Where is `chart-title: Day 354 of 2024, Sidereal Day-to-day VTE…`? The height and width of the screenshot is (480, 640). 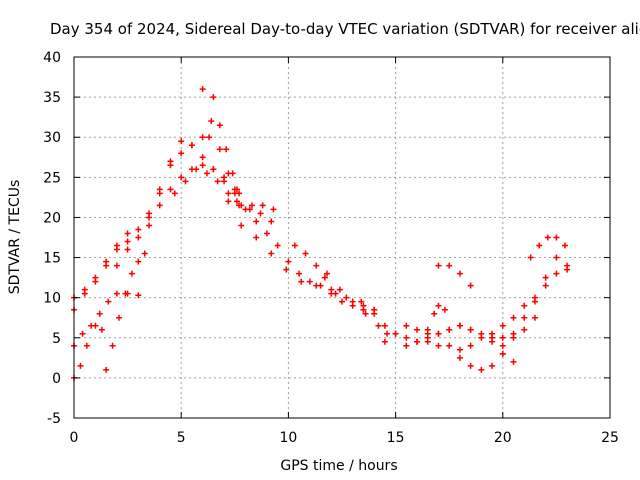 chart-title: Day 354 of 2024, Sidereal Day-to-day VTE… is located at coordinates (345, 29).